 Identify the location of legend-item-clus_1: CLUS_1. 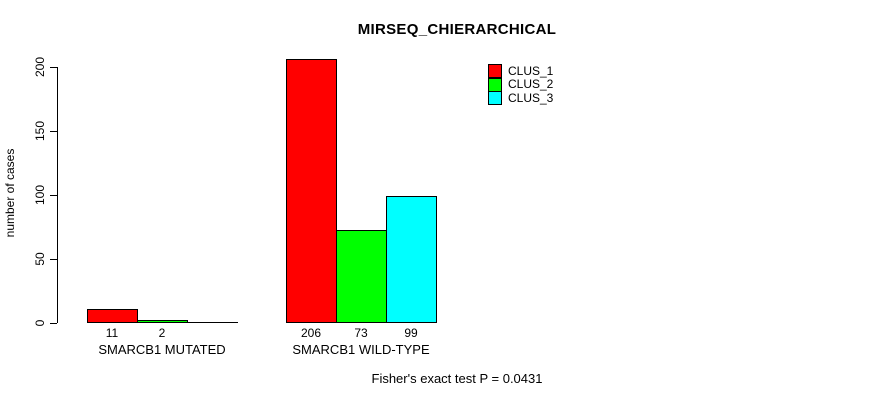
(520, 71).